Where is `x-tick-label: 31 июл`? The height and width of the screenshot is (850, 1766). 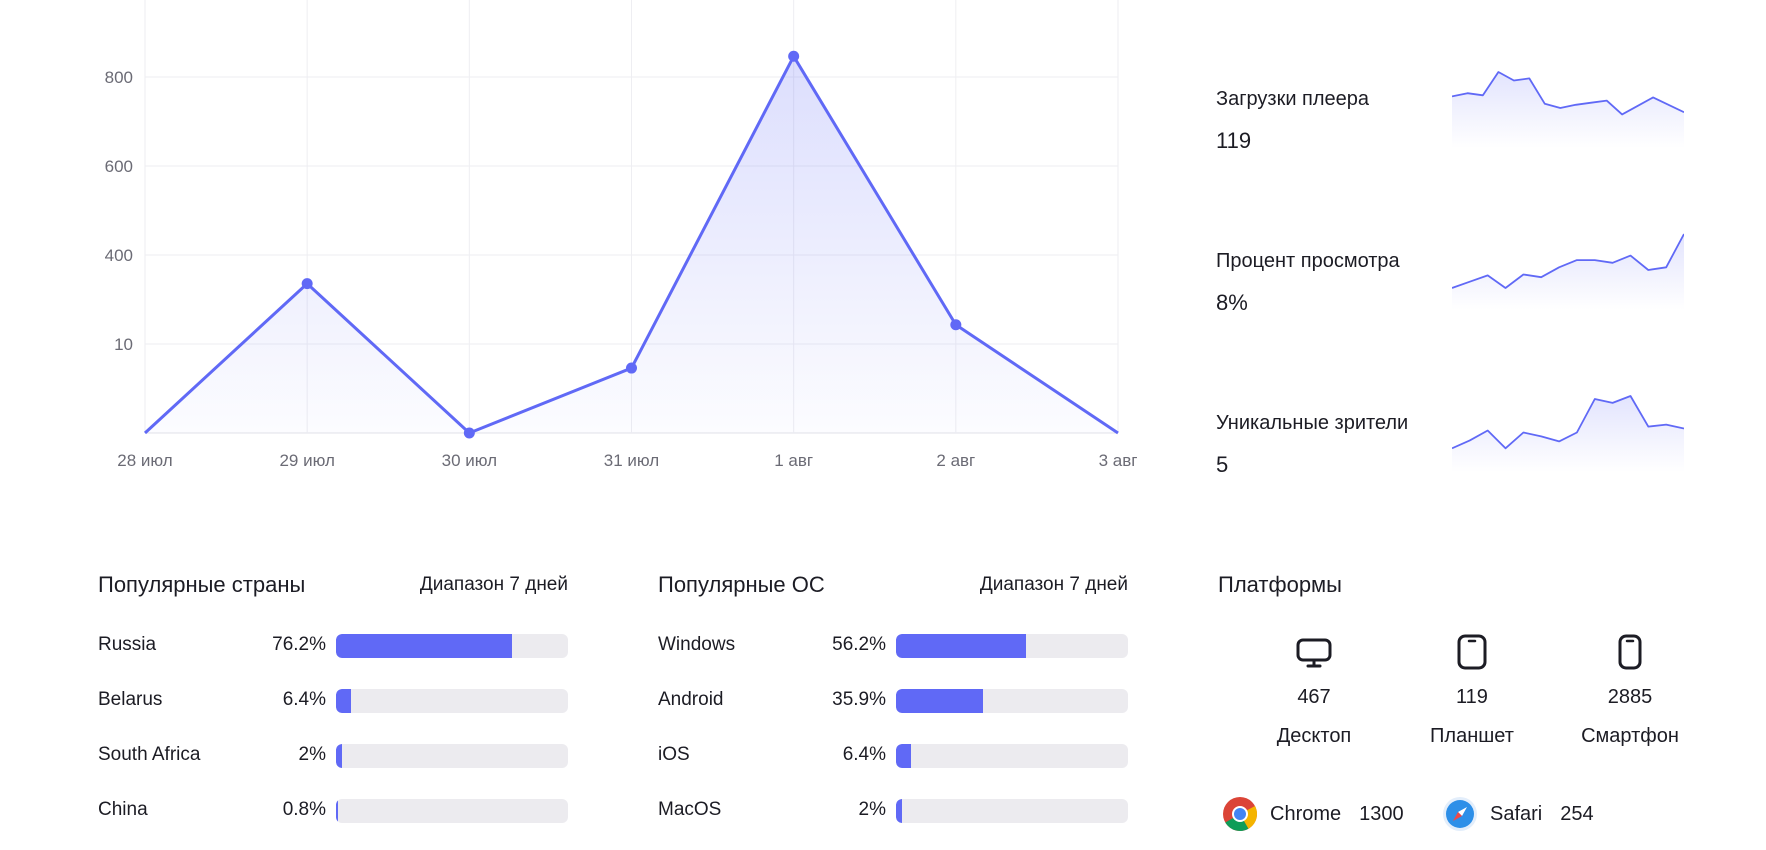
x-tick-label: 31 июл is located at coordinates (631, 460).